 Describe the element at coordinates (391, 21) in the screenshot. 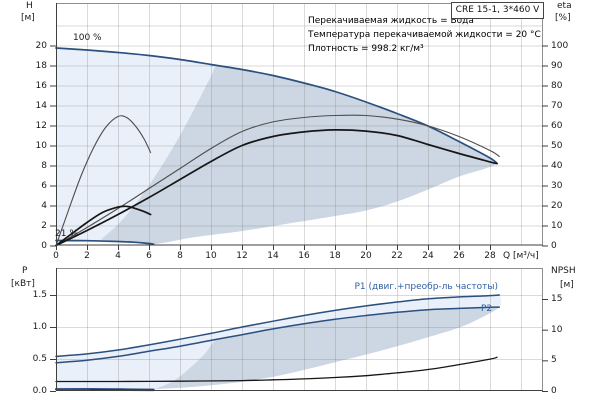

I see `annotation-fluid: Перекачиваемая жидкость = Вода` at that location.